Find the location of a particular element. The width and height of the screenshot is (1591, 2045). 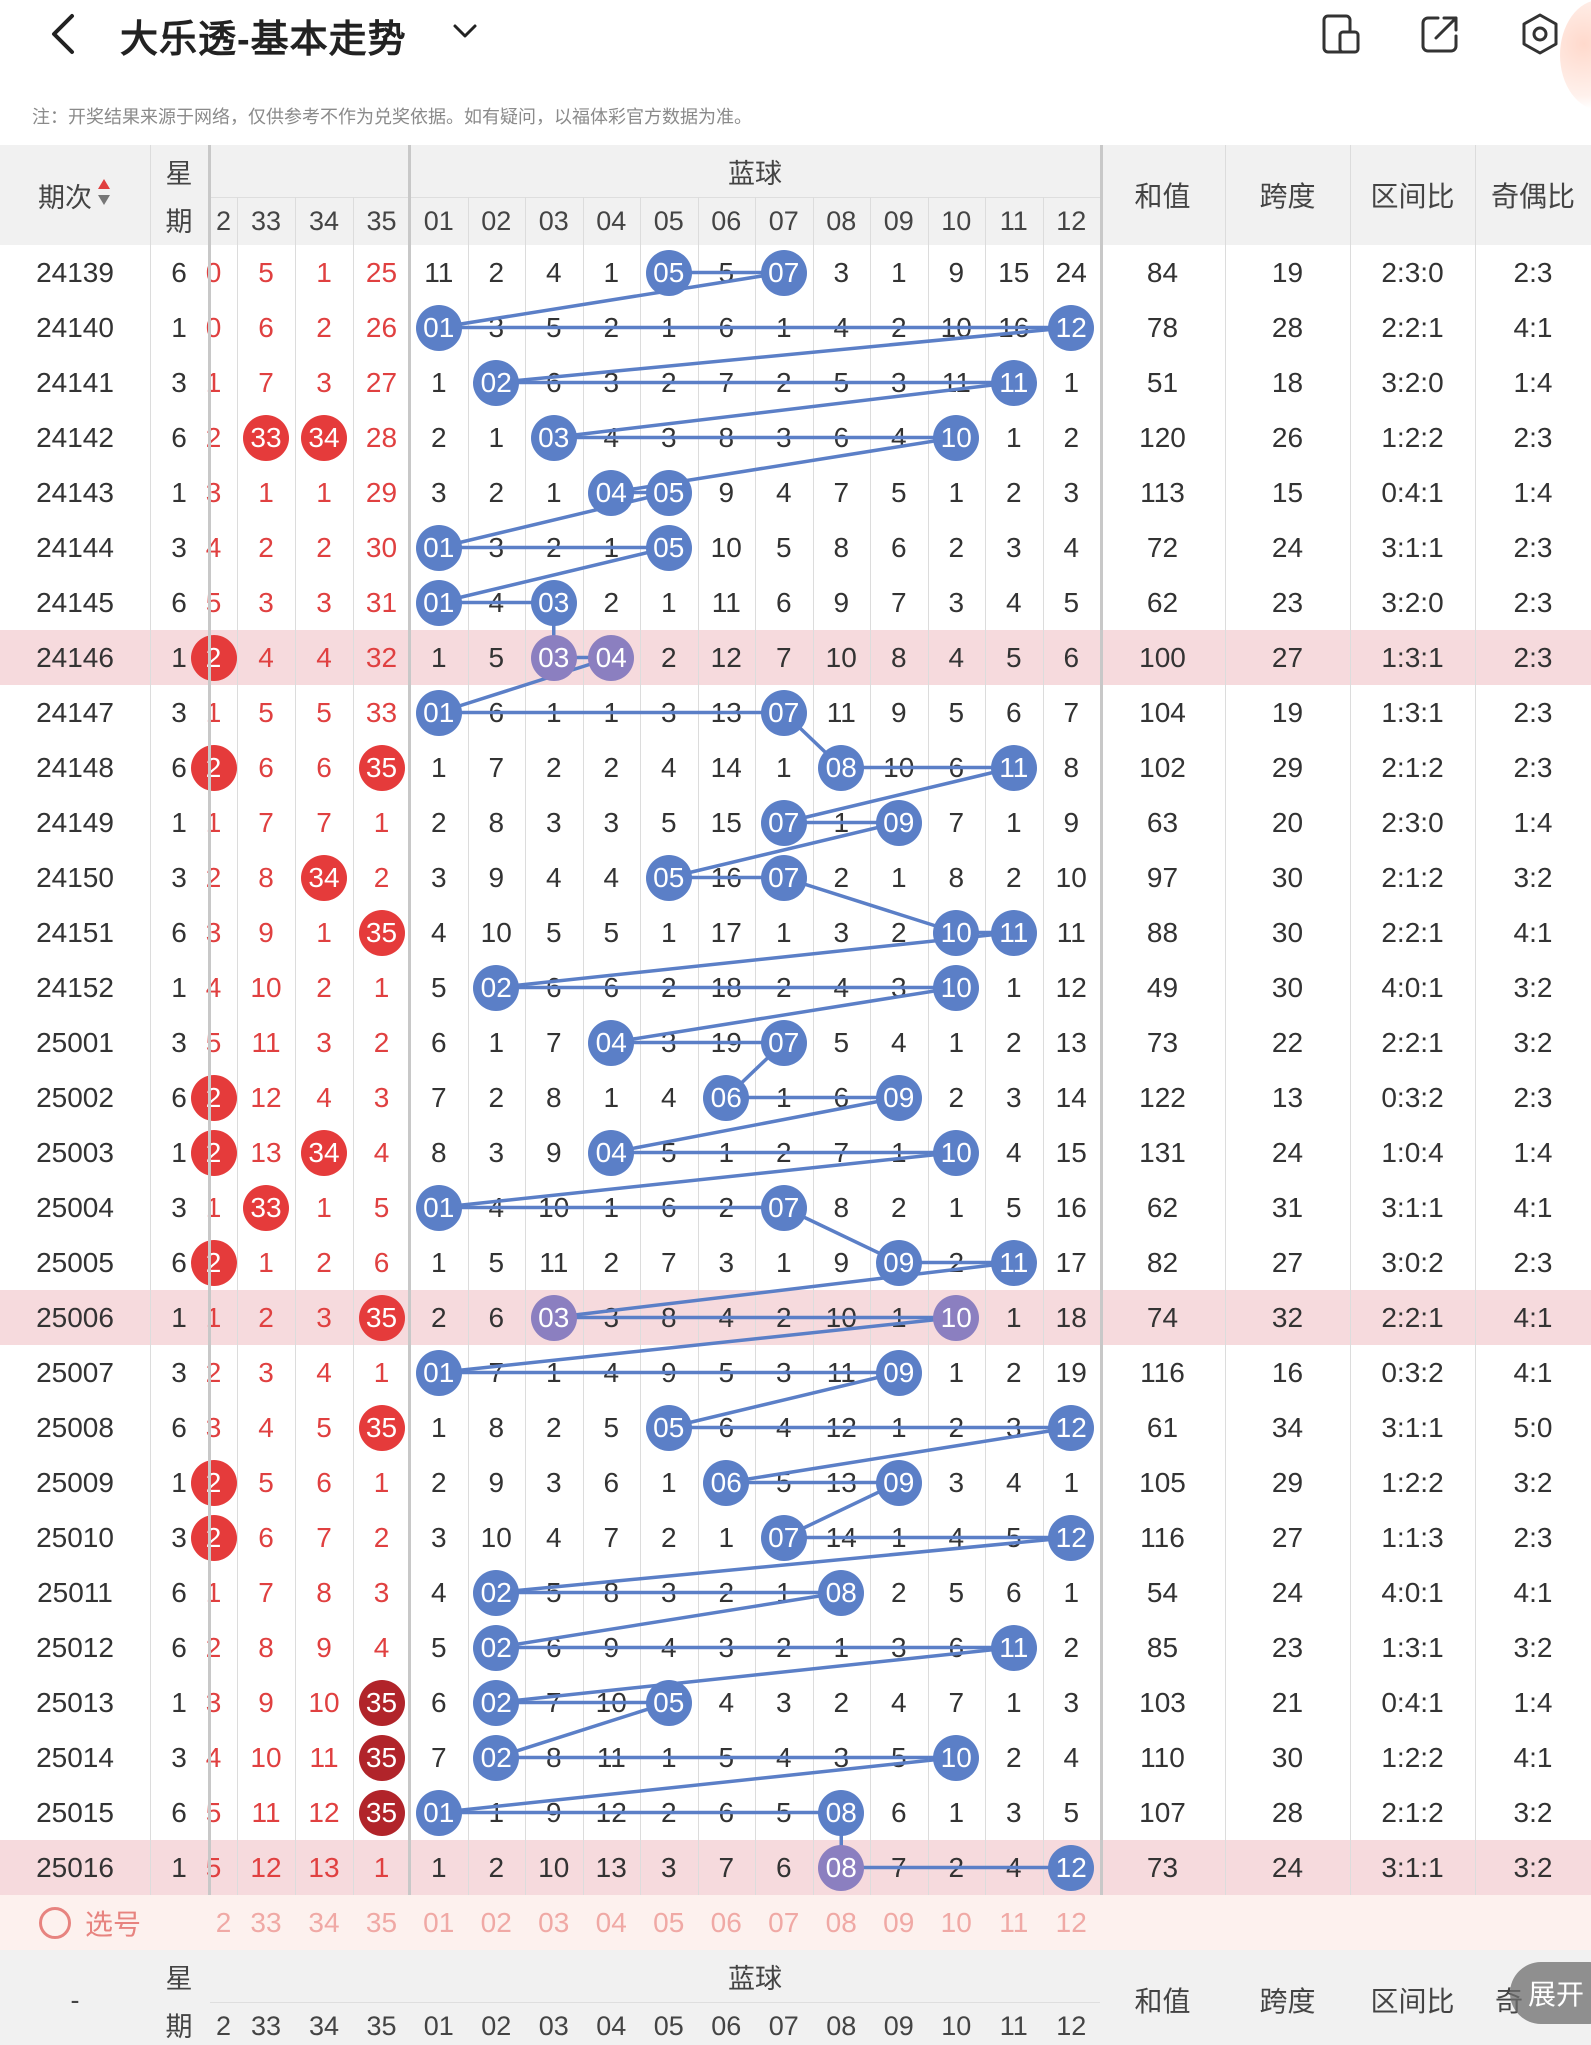

select-blue-cell: 04 is located at coordinates (611, 1922).